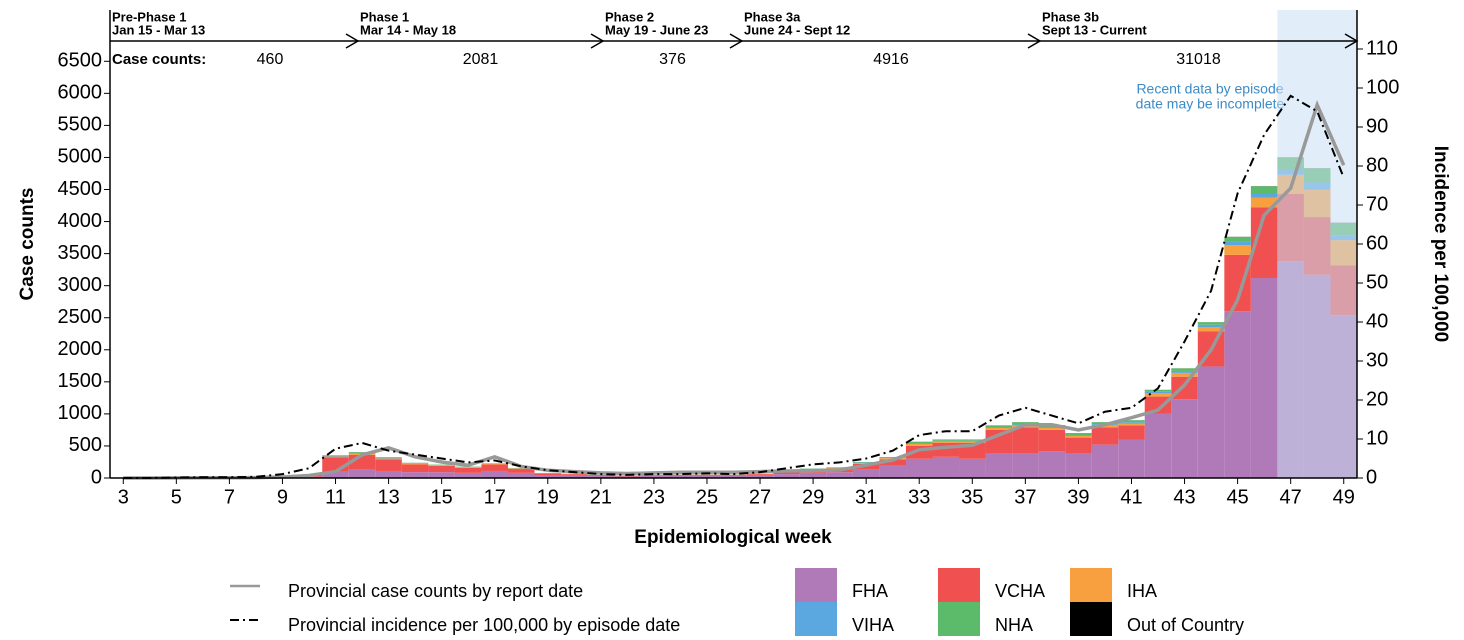 The height and width of the screenshot is (640, 1464). I want to click on phase-name: Pre-Phase 1, so click(149, 16).